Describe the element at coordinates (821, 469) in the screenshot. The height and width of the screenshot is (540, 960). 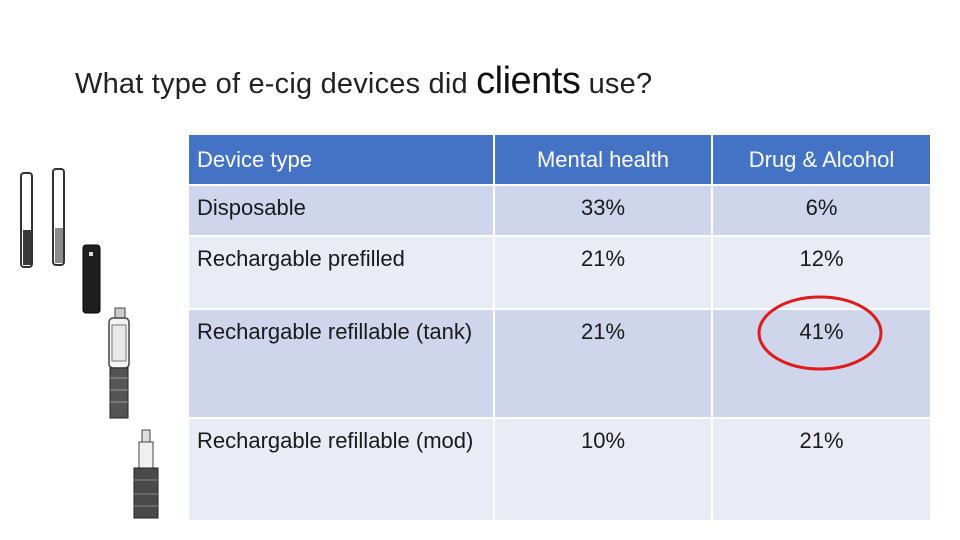
I see `cell-drug-alcohol: 21%` at that location.